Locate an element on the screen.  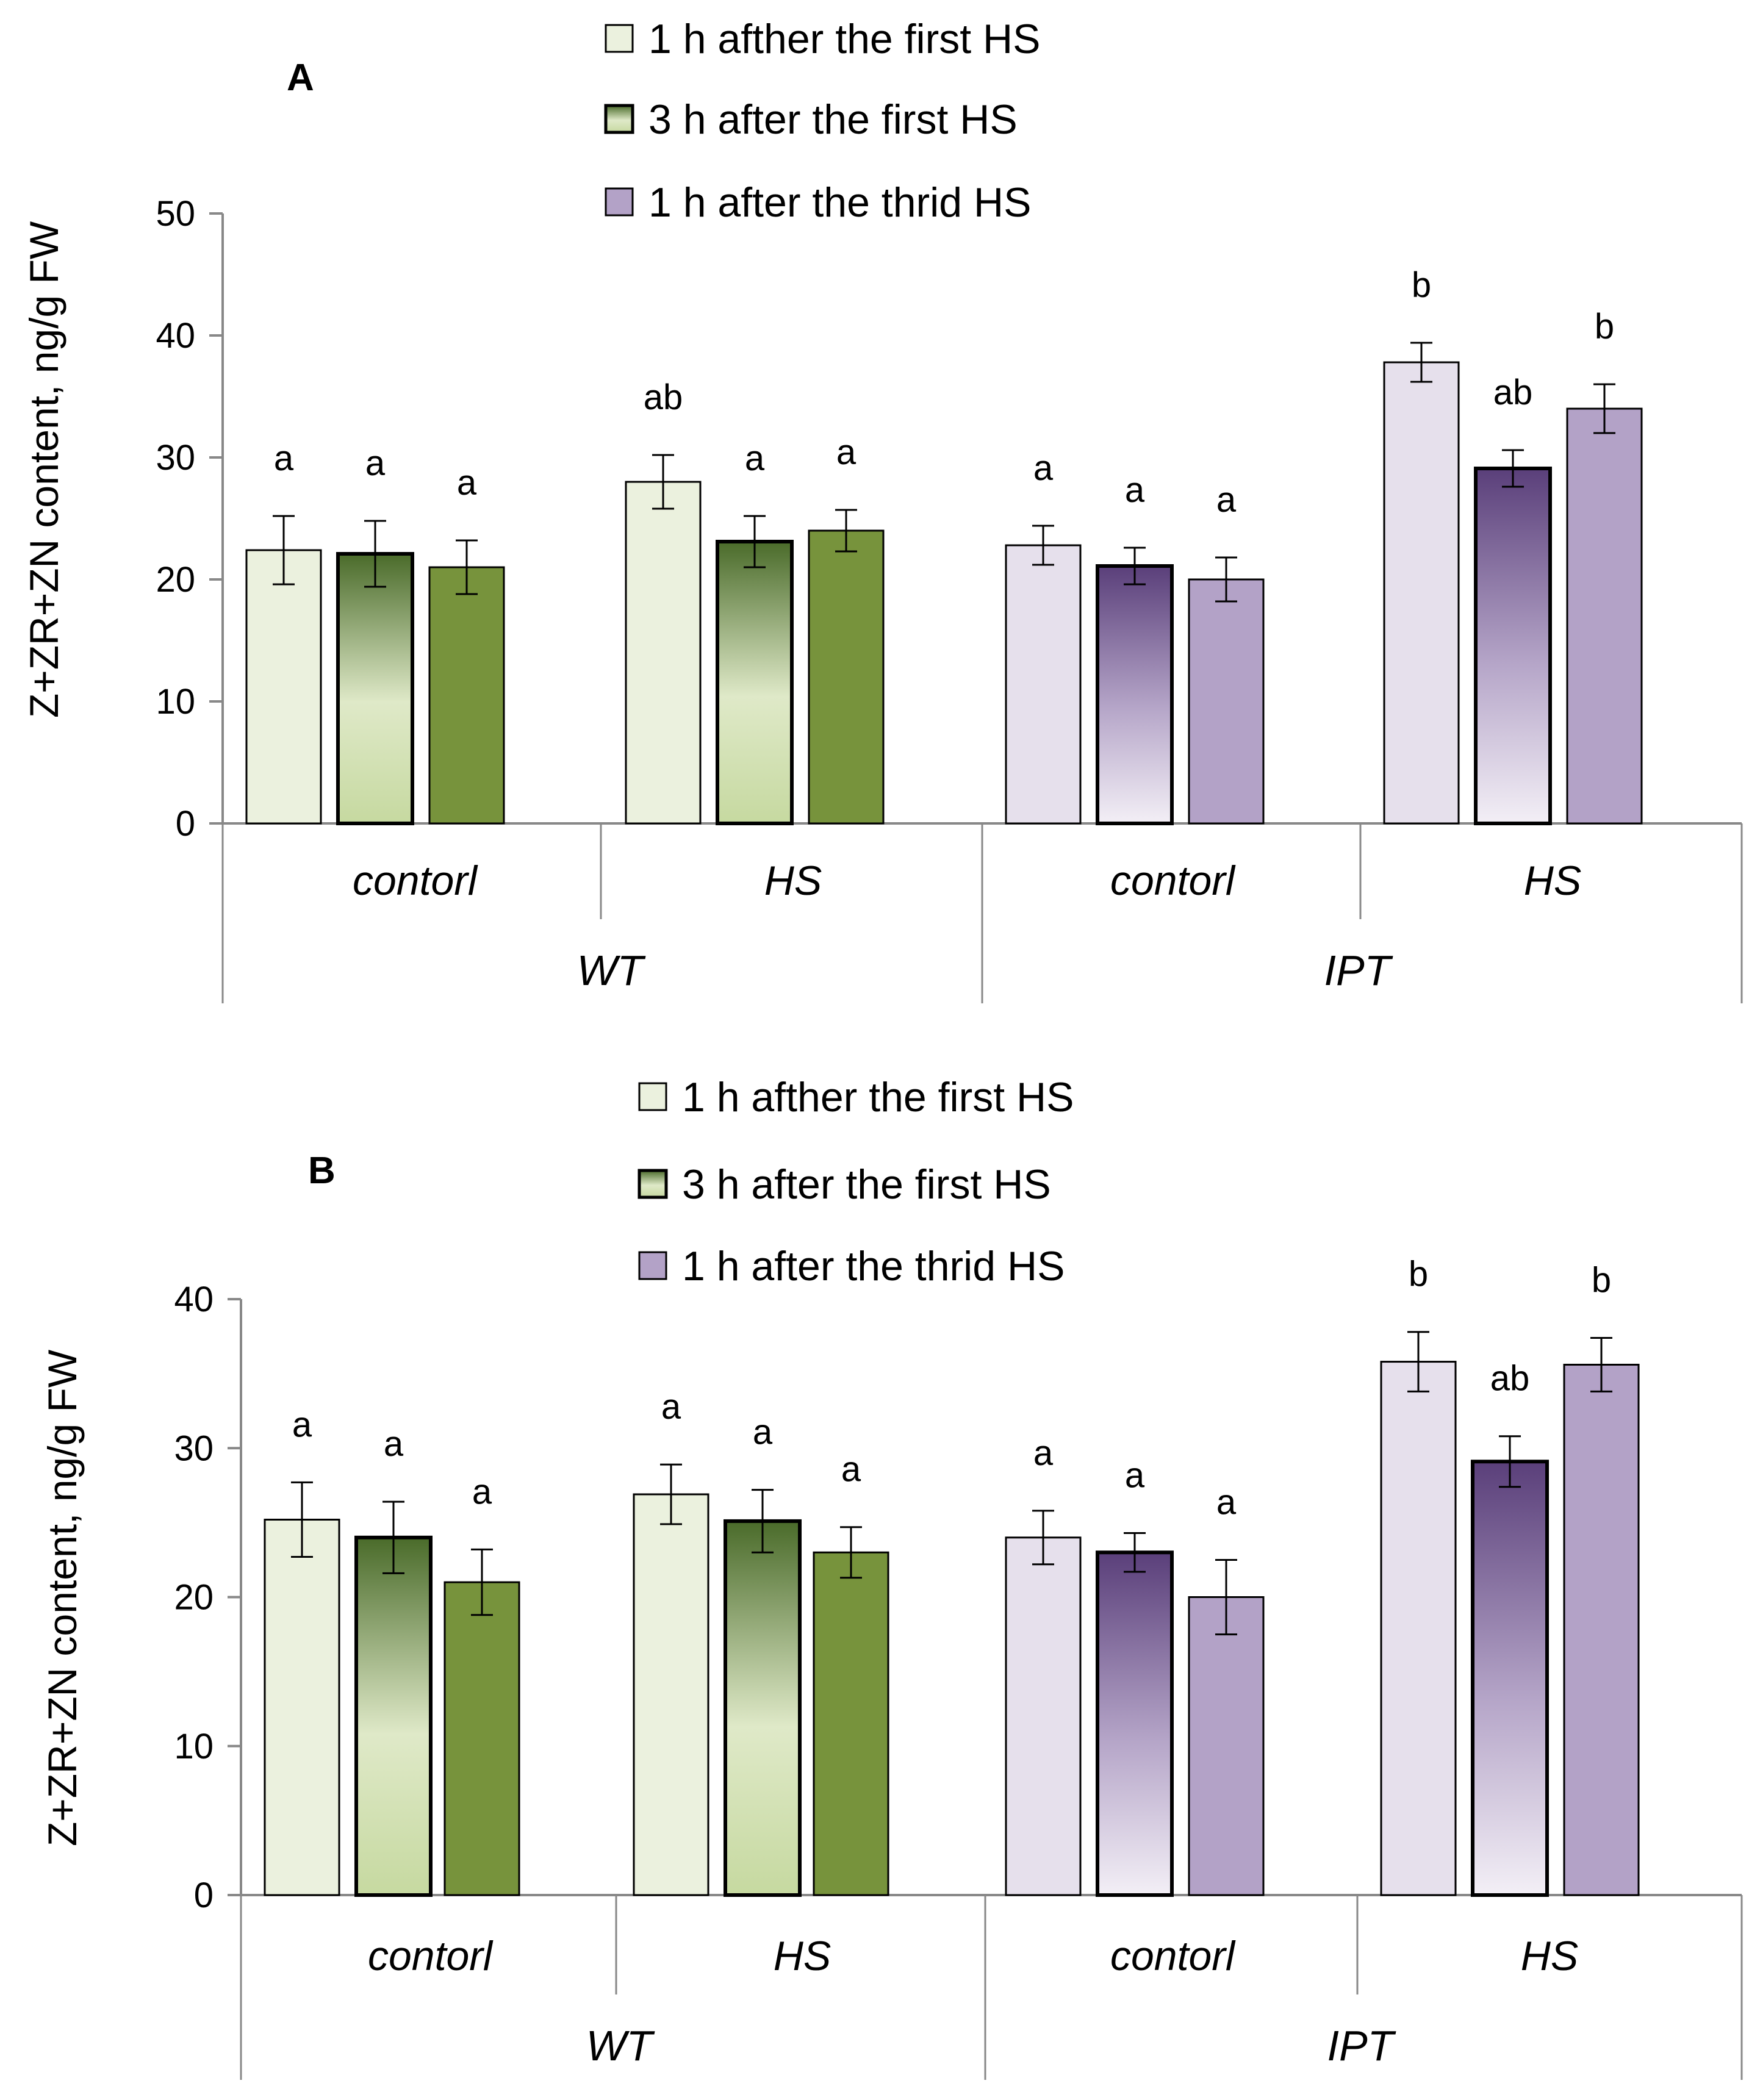
panel-label: A is located at coordinates (300, 78).